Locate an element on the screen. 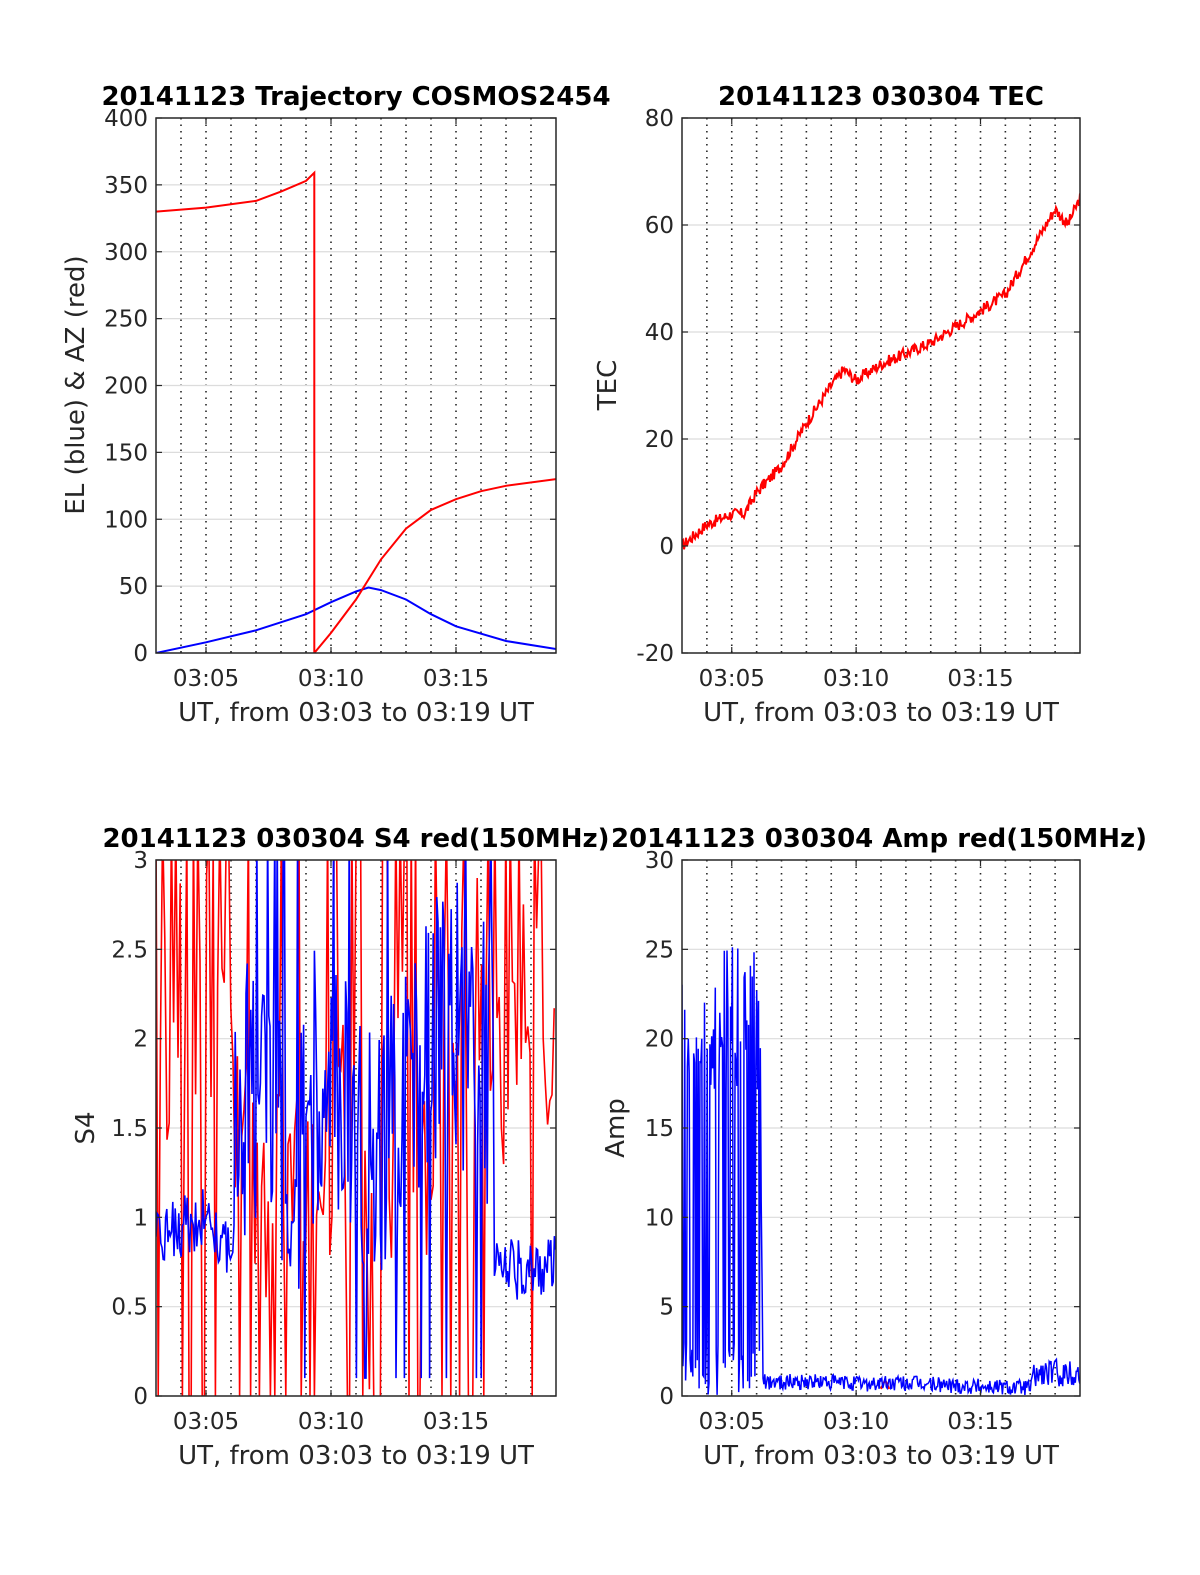  ytick-label: 400 is located at coordinates (126, 119).